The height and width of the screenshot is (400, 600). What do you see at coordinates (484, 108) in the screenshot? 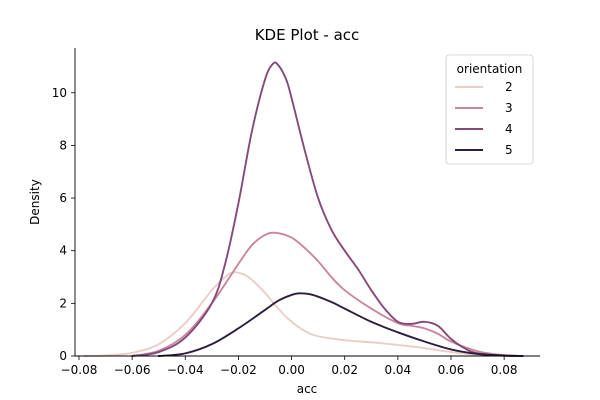
I see `legend-item-3: 3` at bounding box center [484, 108].